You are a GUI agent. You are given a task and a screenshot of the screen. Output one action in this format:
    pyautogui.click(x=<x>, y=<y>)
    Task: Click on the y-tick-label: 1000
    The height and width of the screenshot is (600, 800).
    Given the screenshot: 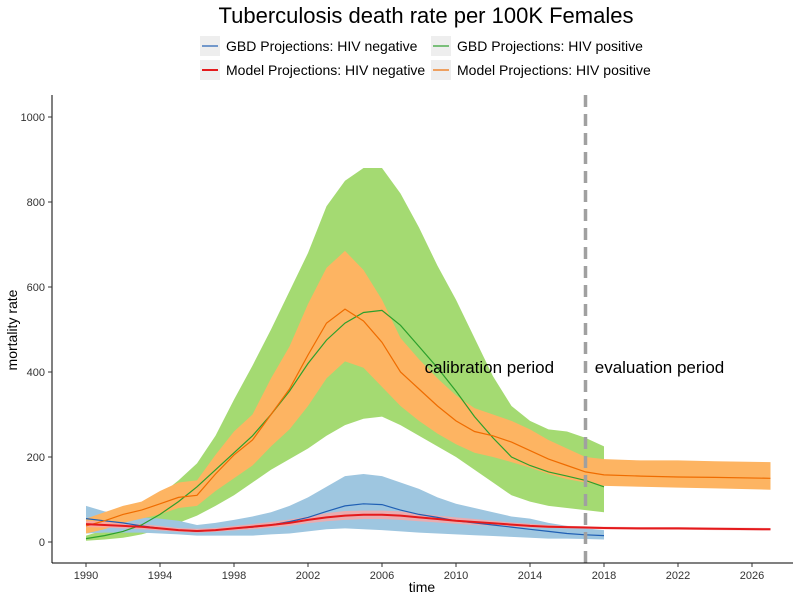 What is the action you would take?
    pyautogui.click(x=33, y=118)
    